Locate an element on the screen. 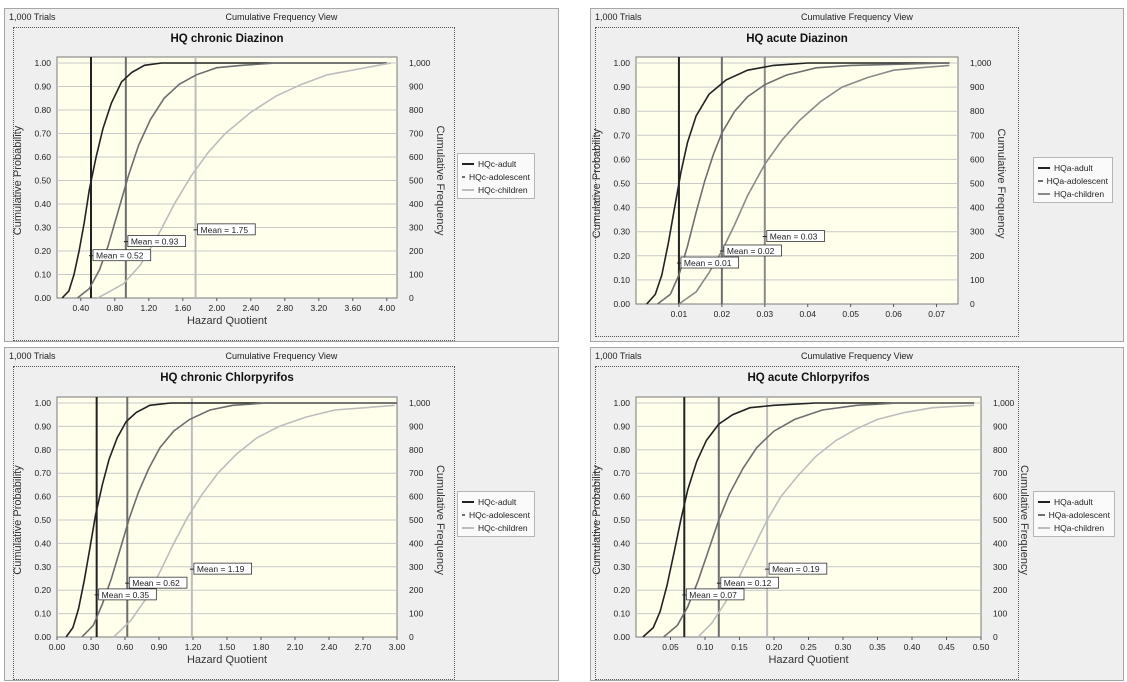 Image resolution: width=1127 pixels, height=682 pixels. y-tick-label: 0.30 is located at coordinates (42, 228).